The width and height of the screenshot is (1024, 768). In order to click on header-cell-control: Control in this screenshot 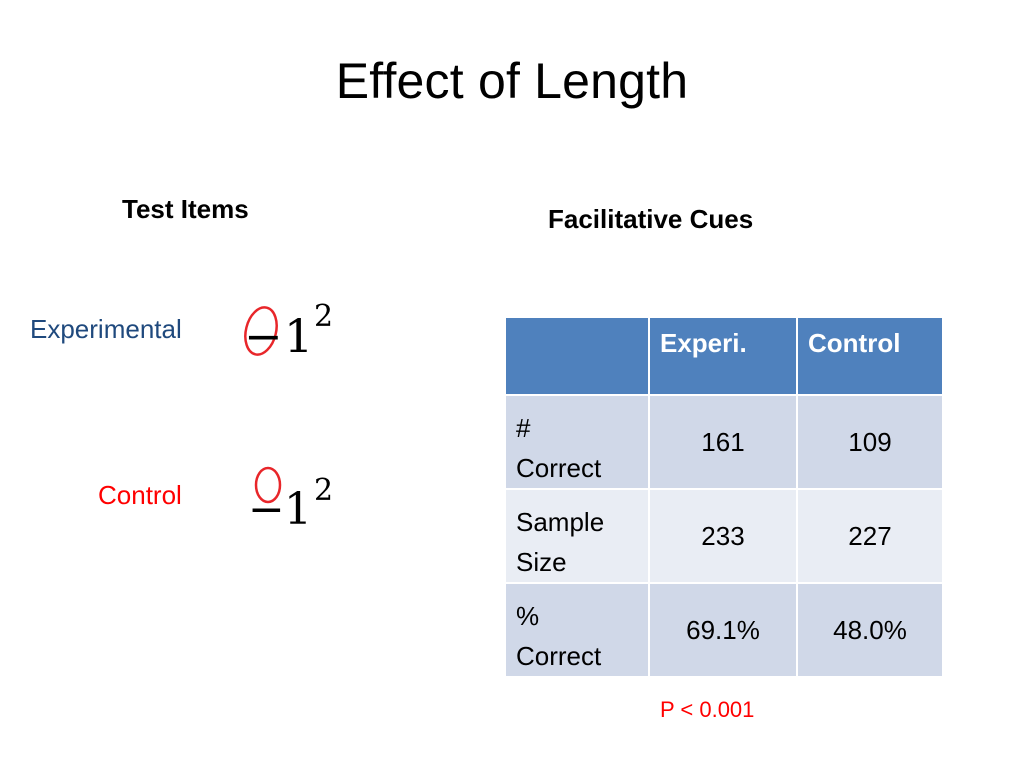, I will do `click(870, 356)`.